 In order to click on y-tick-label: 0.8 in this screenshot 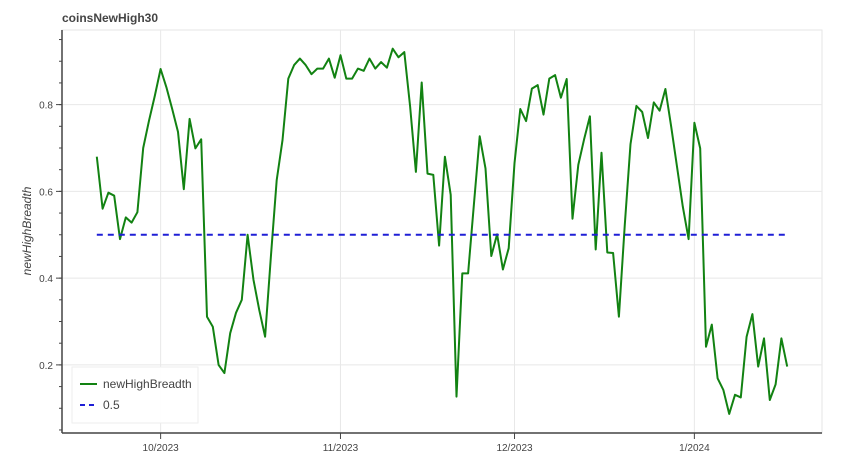, I will do `click(46, 106)`.